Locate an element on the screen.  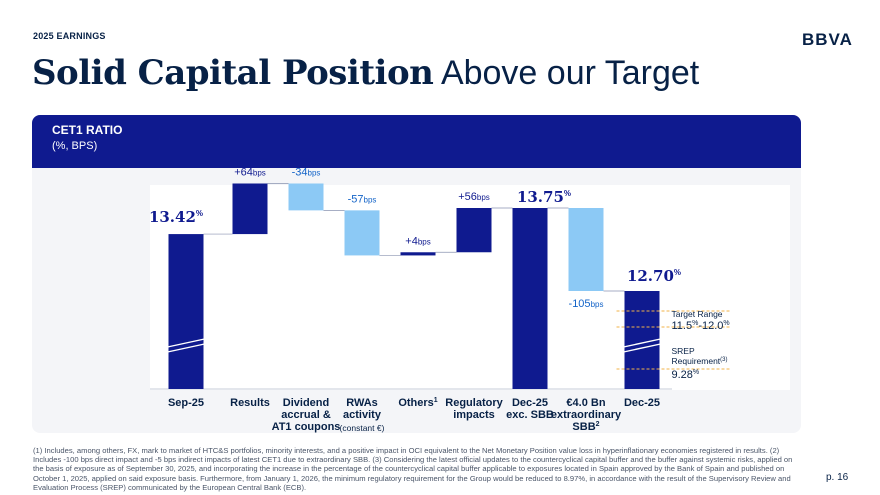
category-label-5: Others1 is located at coordinates (417, 403).